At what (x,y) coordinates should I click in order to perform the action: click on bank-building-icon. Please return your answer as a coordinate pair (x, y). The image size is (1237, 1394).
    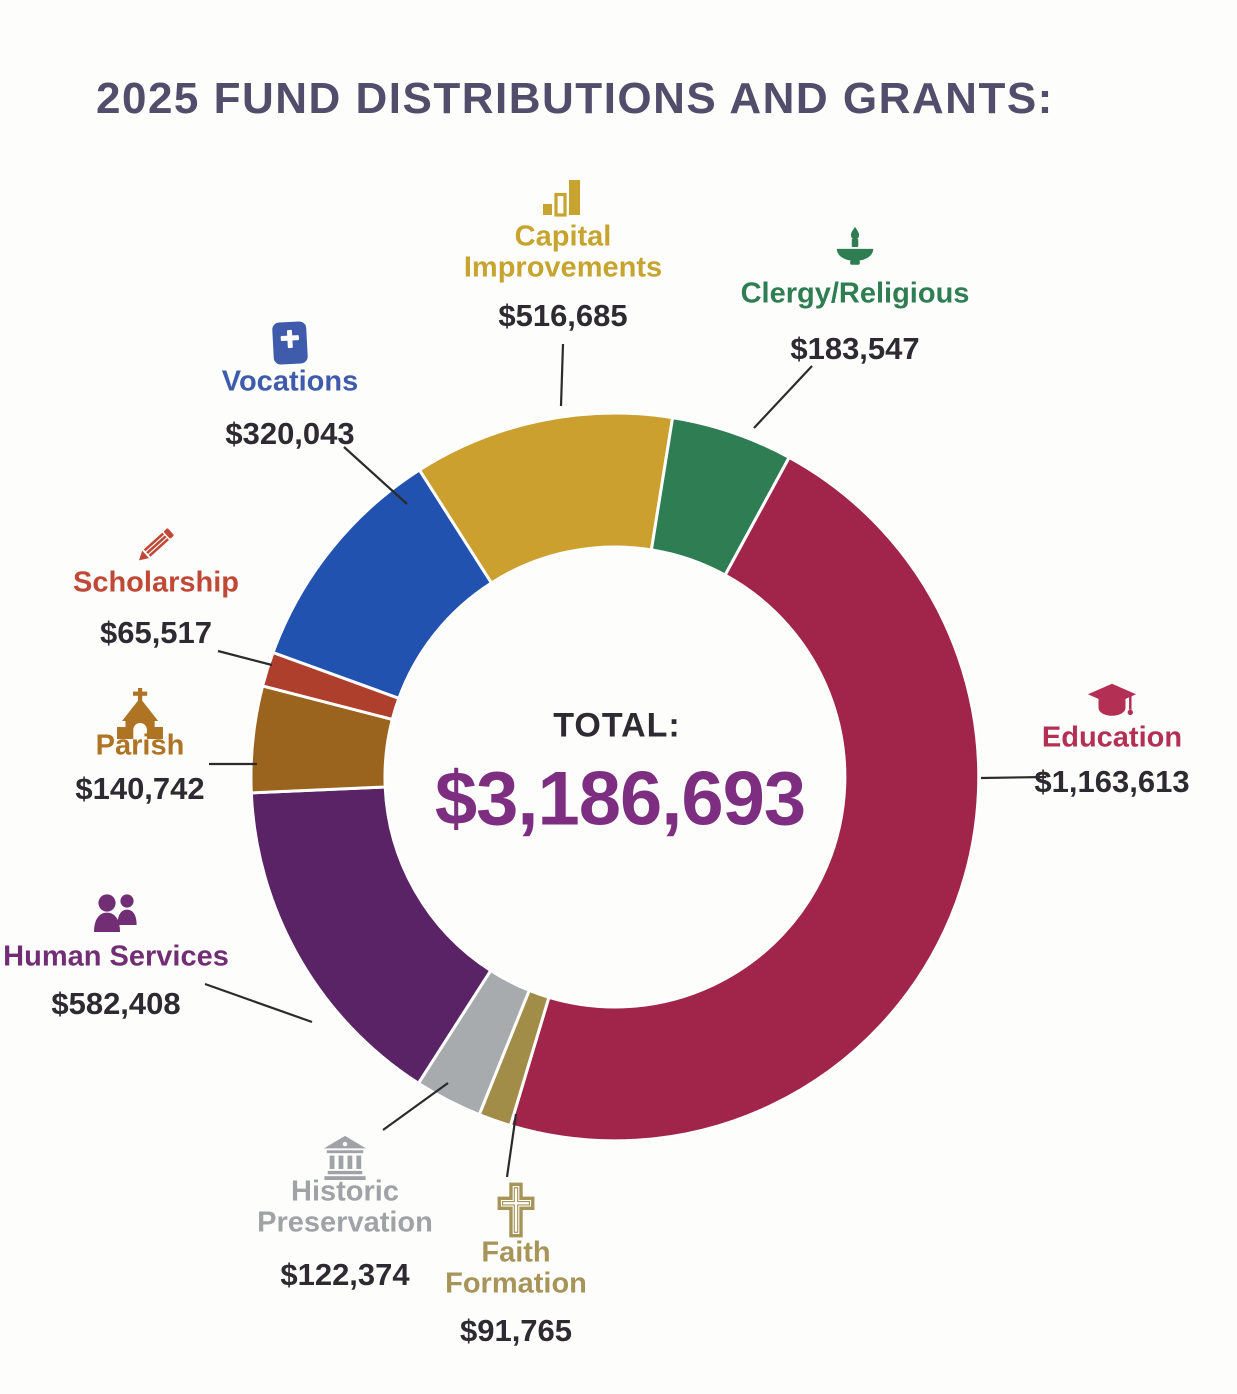
    Looking at the image, I should click on (345, 1157).